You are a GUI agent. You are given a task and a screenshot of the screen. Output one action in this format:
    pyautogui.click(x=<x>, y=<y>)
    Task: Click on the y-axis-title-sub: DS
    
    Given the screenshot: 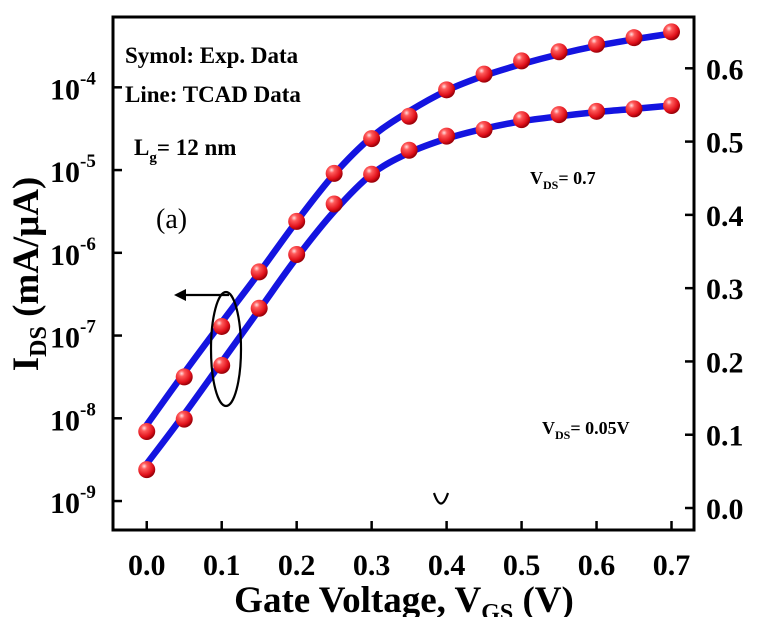 What is the action you would take?
    pyautogui.click(x=39, y=341)
    